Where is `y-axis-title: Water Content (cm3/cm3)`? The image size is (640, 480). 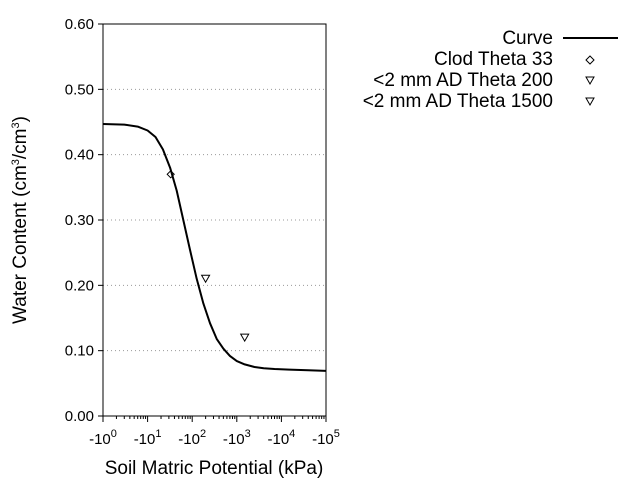
y-axis-title: Water Content (cm3/cm3) is located at coordinates (20, 220).